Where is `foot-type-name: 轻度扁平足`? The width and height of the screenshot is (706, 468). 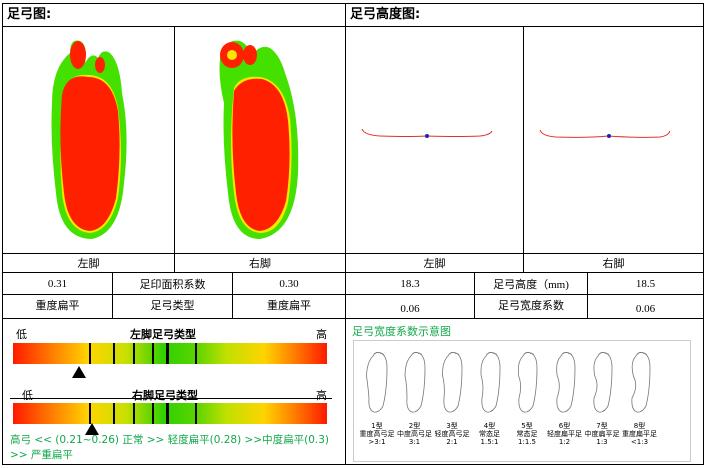
foot-type-name: 轻度扁平足 is located at coordinates (564, 434).